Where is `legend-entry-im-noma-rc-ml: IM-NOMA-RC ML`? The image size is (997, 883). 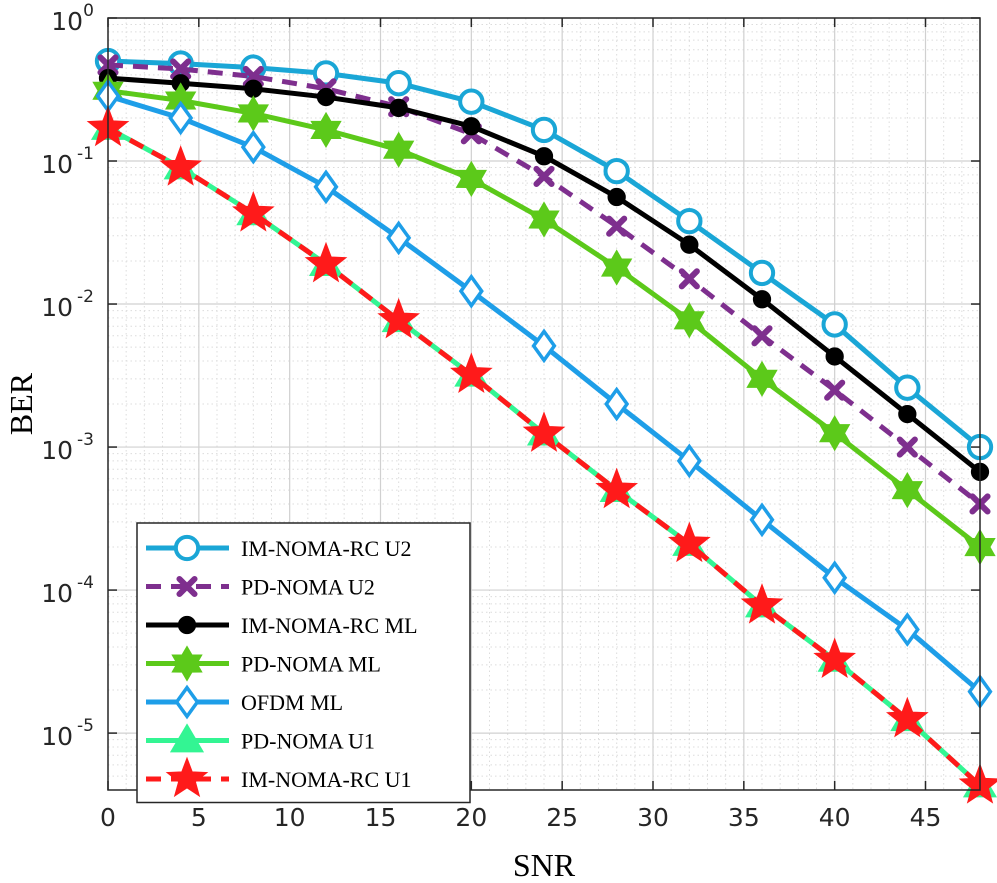
legend-entry-im-noma-rc-ml: IM-NOMA-RC ML is located at coordinates (282, 625).